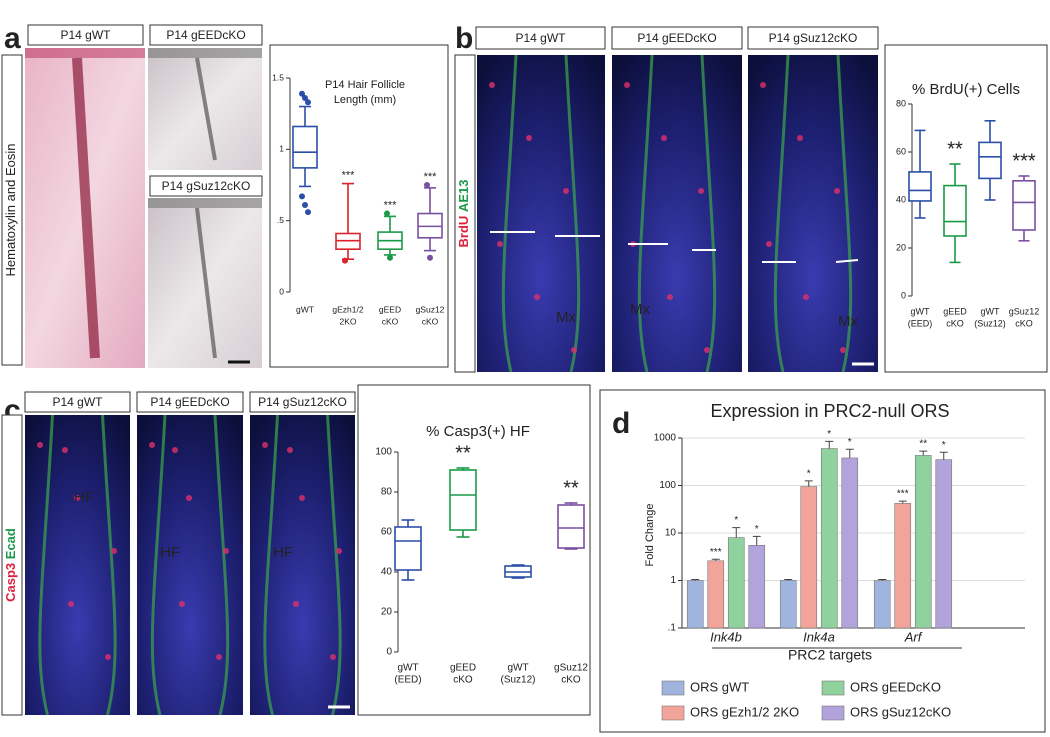 This screenshot has height=737, width=1050. Describe the element at coordinates (478, 431) in the screenshot. I see `chart-title: % Casp3(+) HF` at that location.